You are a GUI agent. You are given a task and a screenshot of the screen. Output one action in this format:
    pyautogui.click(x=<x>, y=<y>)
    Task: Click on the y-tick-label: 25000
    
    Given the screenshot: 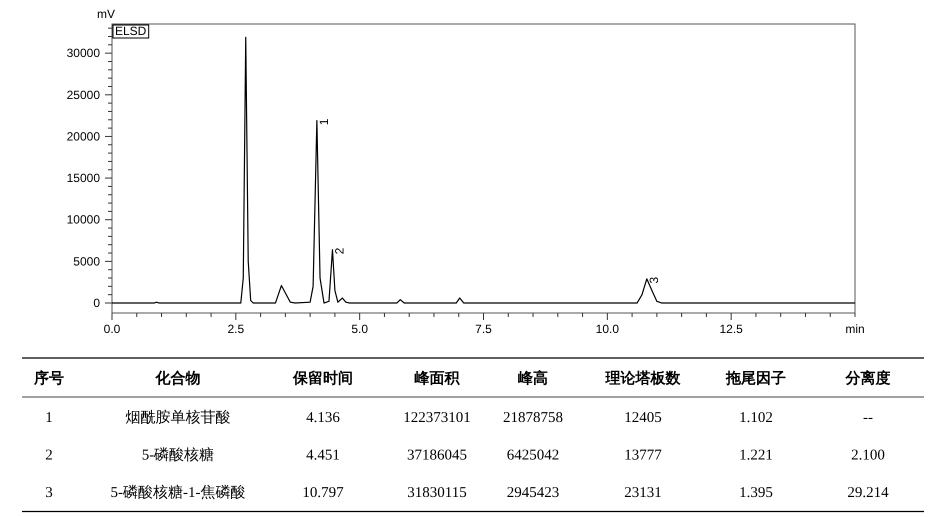 What is the action you would take?
    pyautogui.click(x=83, y=95)
    